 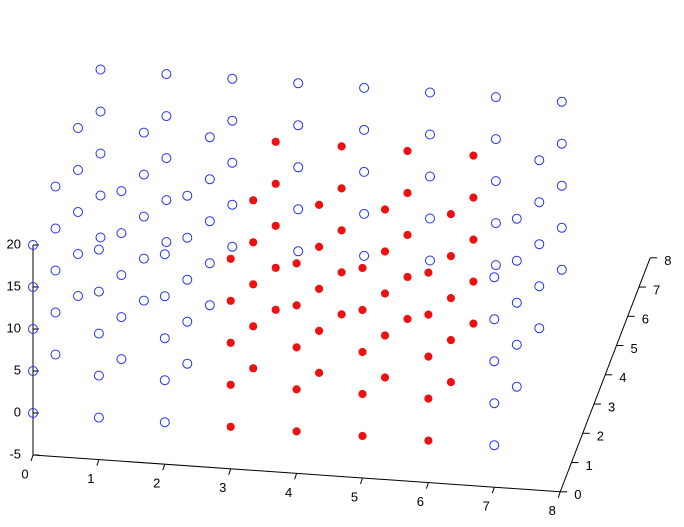 I want to click on z-tick-label: 5, so click(x=17, y=369).